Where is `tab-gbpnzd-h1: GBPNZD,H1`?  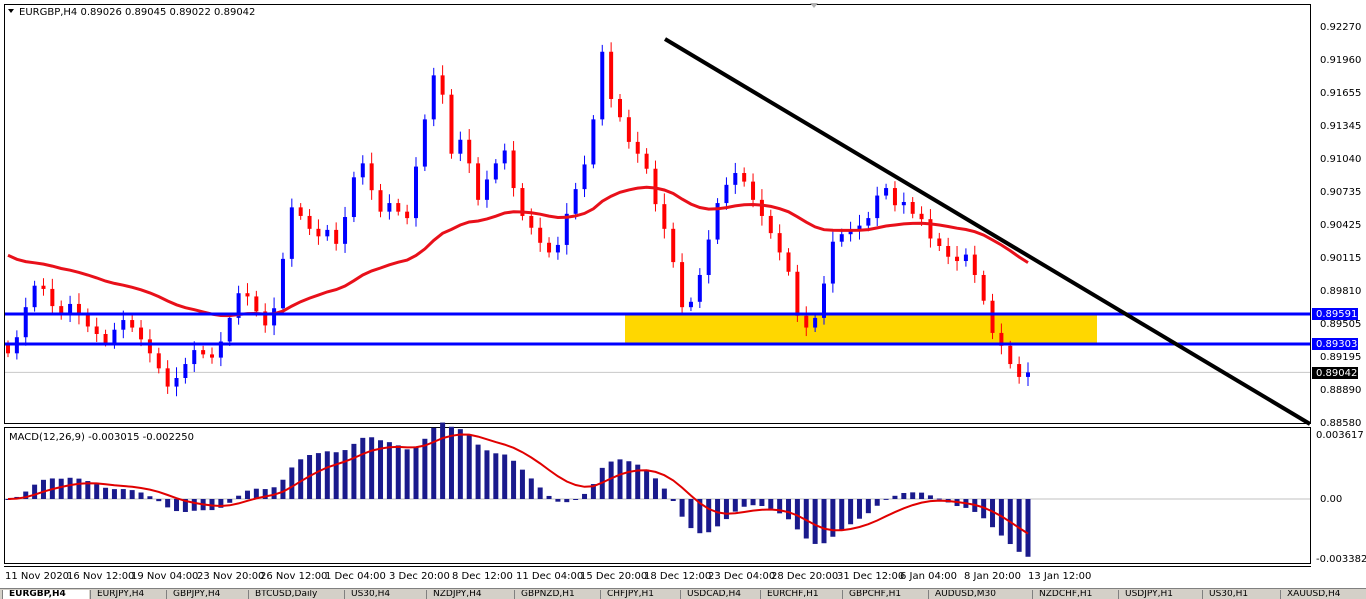
tab-gbpnzd-h1: GBPNZD,H1 is located at coordinates (556, 594).